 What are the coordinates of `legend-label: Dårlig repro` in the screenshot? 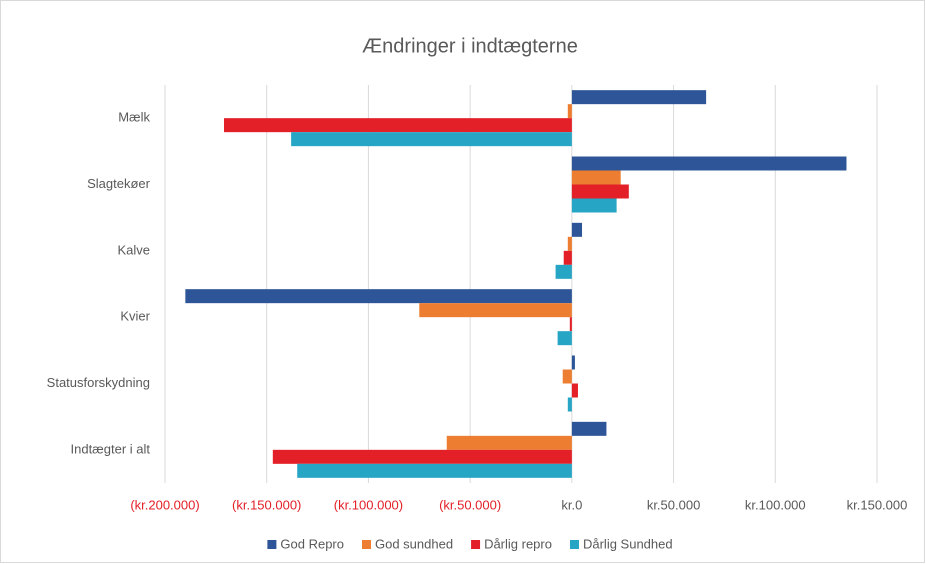 It's located at (518, 543).